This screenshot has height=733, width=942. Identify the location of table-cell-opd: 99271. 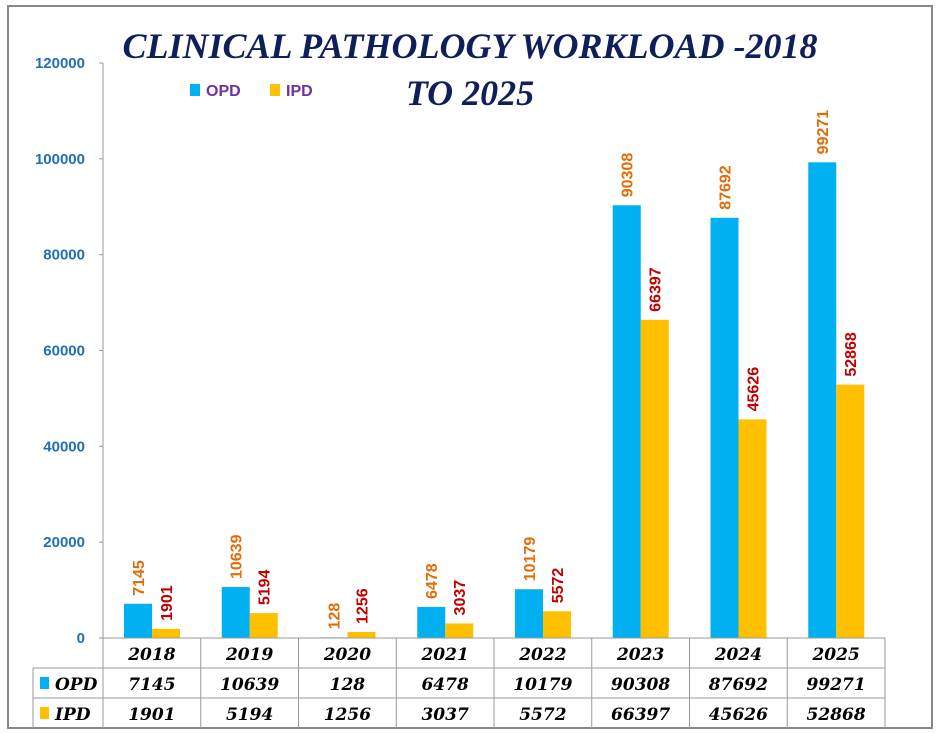
(836, 685).